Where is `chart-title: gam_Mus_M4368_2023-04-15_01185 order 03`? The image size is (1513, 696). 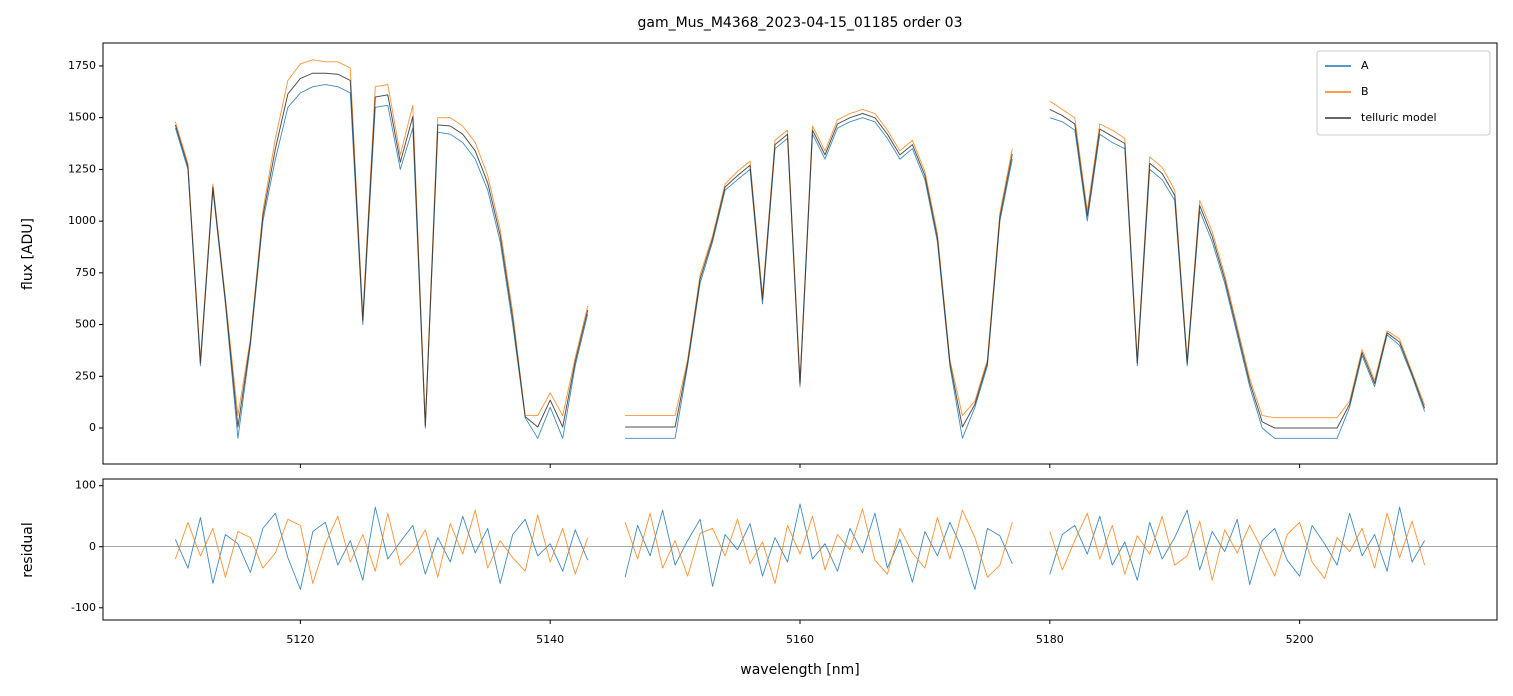
chart-title: gam_Mus_M4368_2023-04-15_01185 order 03 is located at coordinates (799, 23).